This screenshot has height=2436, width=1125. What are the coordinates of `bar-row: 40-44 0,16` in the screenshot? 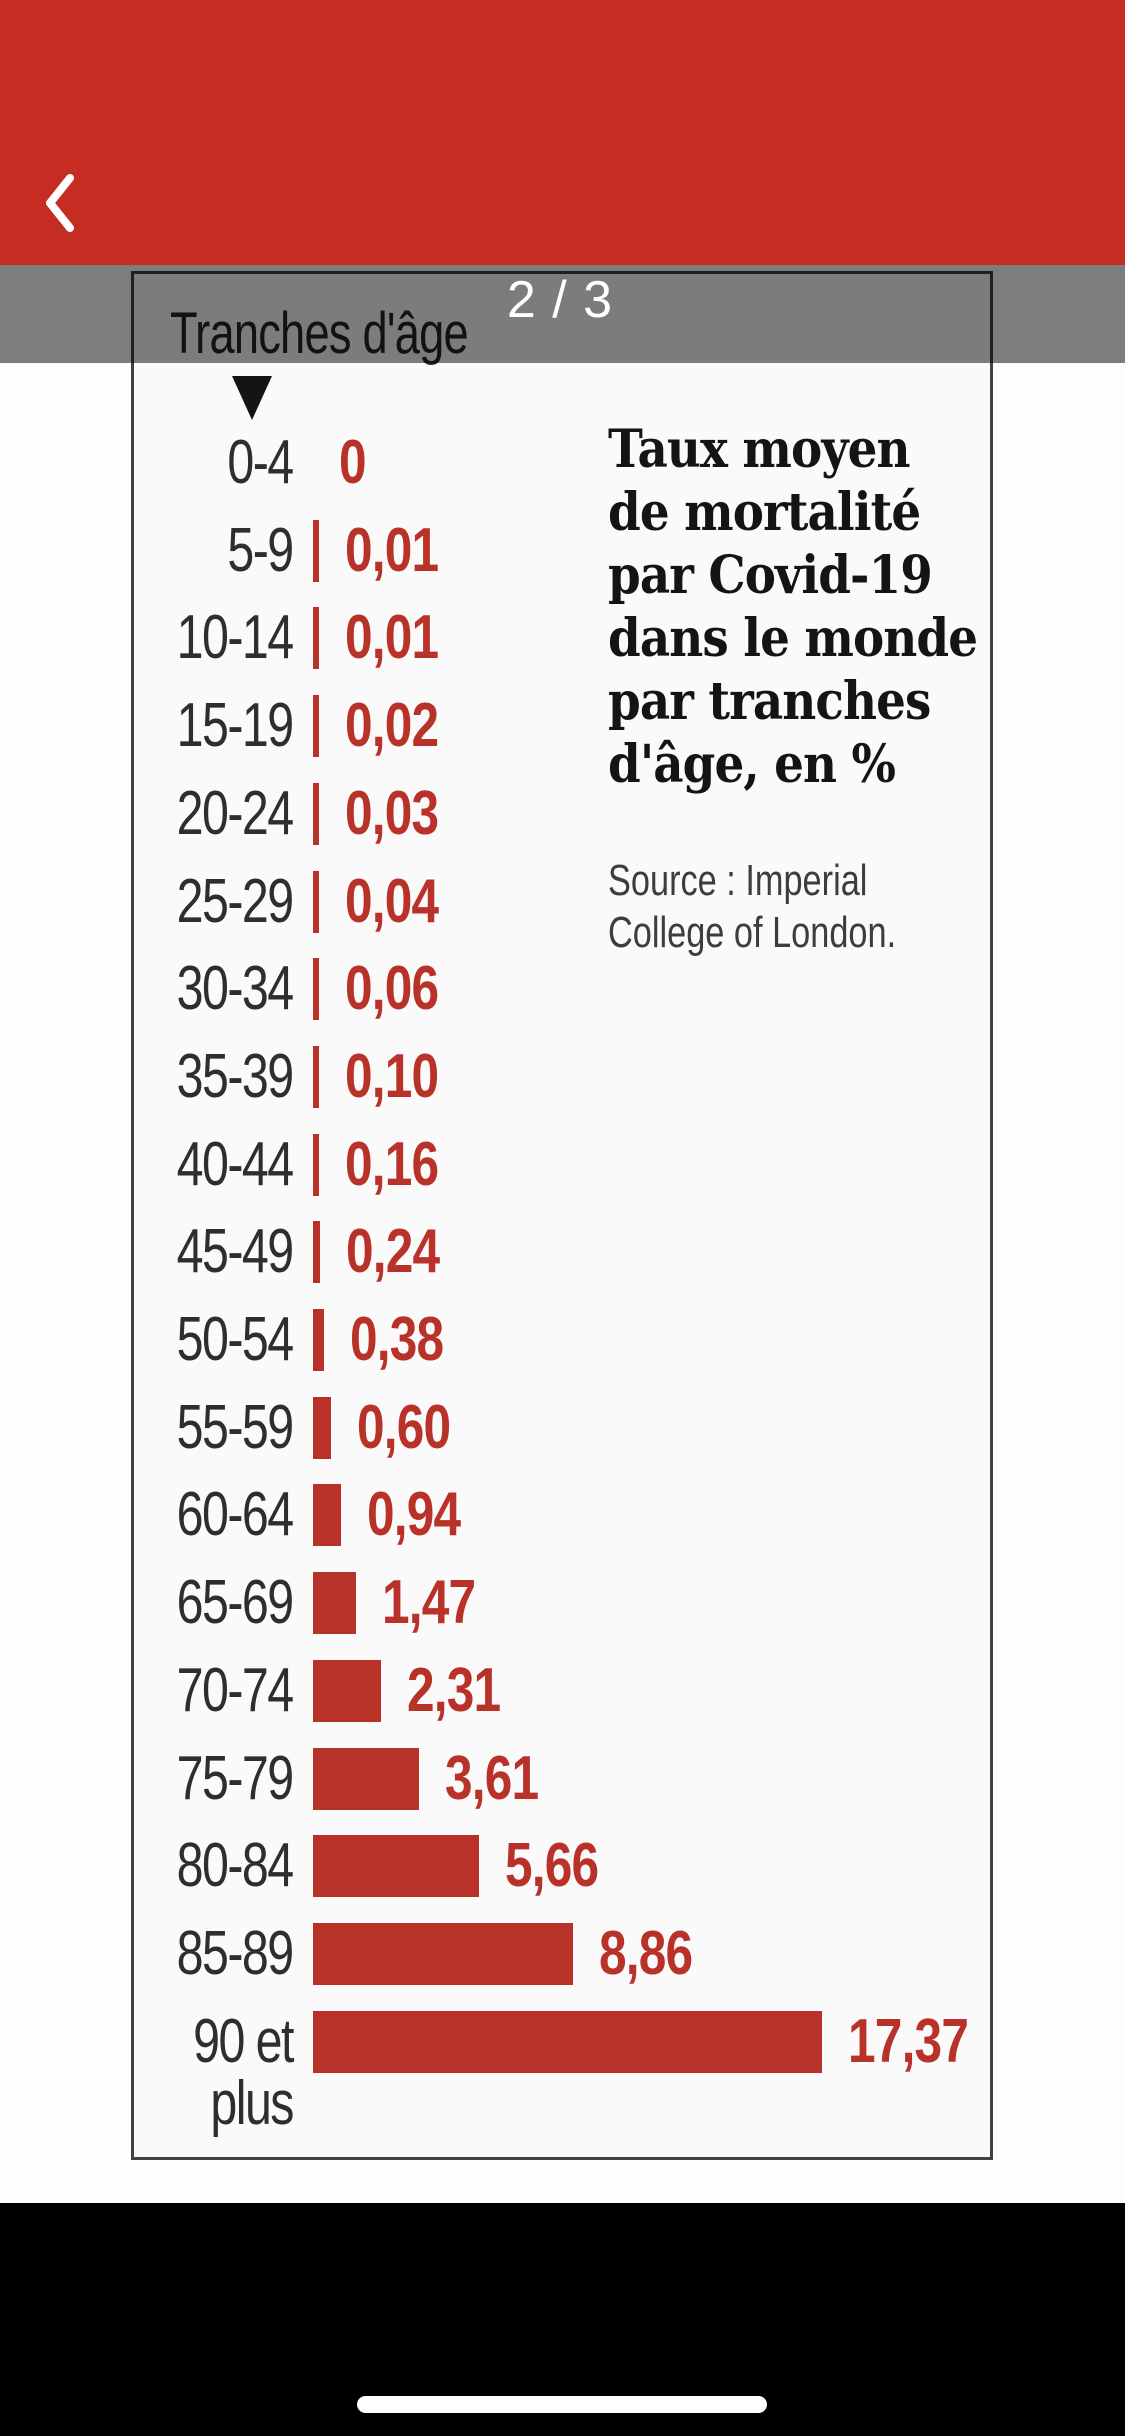 It's located at (562, 1165).